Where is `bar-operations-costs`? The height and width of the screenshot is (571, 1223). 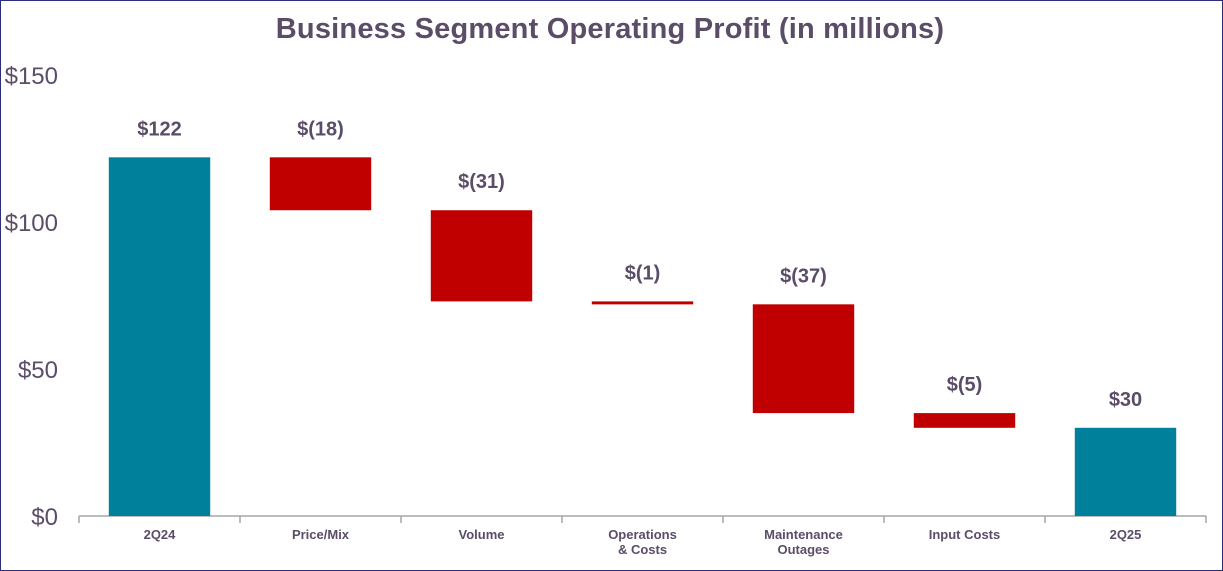 bar-operations-costs is located at coordinates (642, 303).